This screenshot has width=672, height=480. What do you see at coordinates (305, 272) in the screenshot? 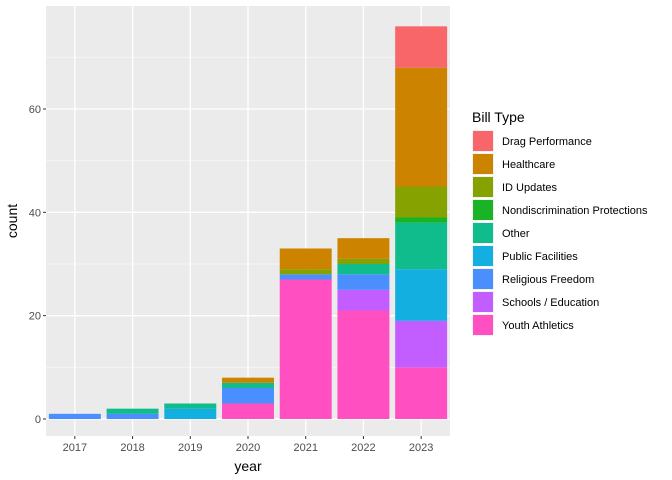
I see `bar-2021-id-updates` at bounding box center [305, 272].